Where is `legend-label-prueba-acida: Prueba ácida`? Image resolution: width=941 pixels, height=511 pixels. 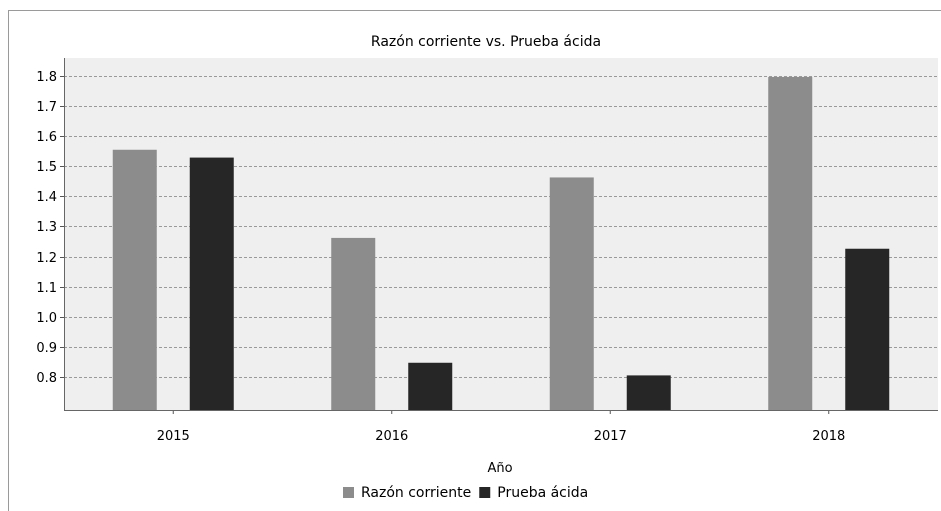
legend-label-prueba-acida: Prueba ácida is located at coordinates (542, 493).